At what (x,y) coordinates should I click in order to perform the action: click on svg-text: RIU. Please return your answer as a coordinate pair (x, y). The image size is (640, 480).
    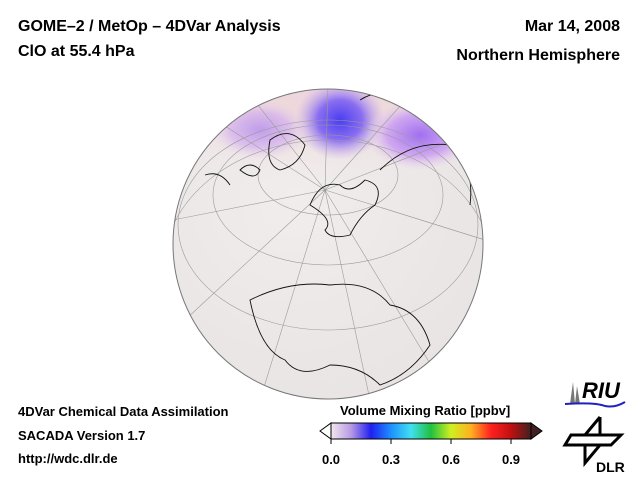
    Looking at the image, I should click on (601, 390).